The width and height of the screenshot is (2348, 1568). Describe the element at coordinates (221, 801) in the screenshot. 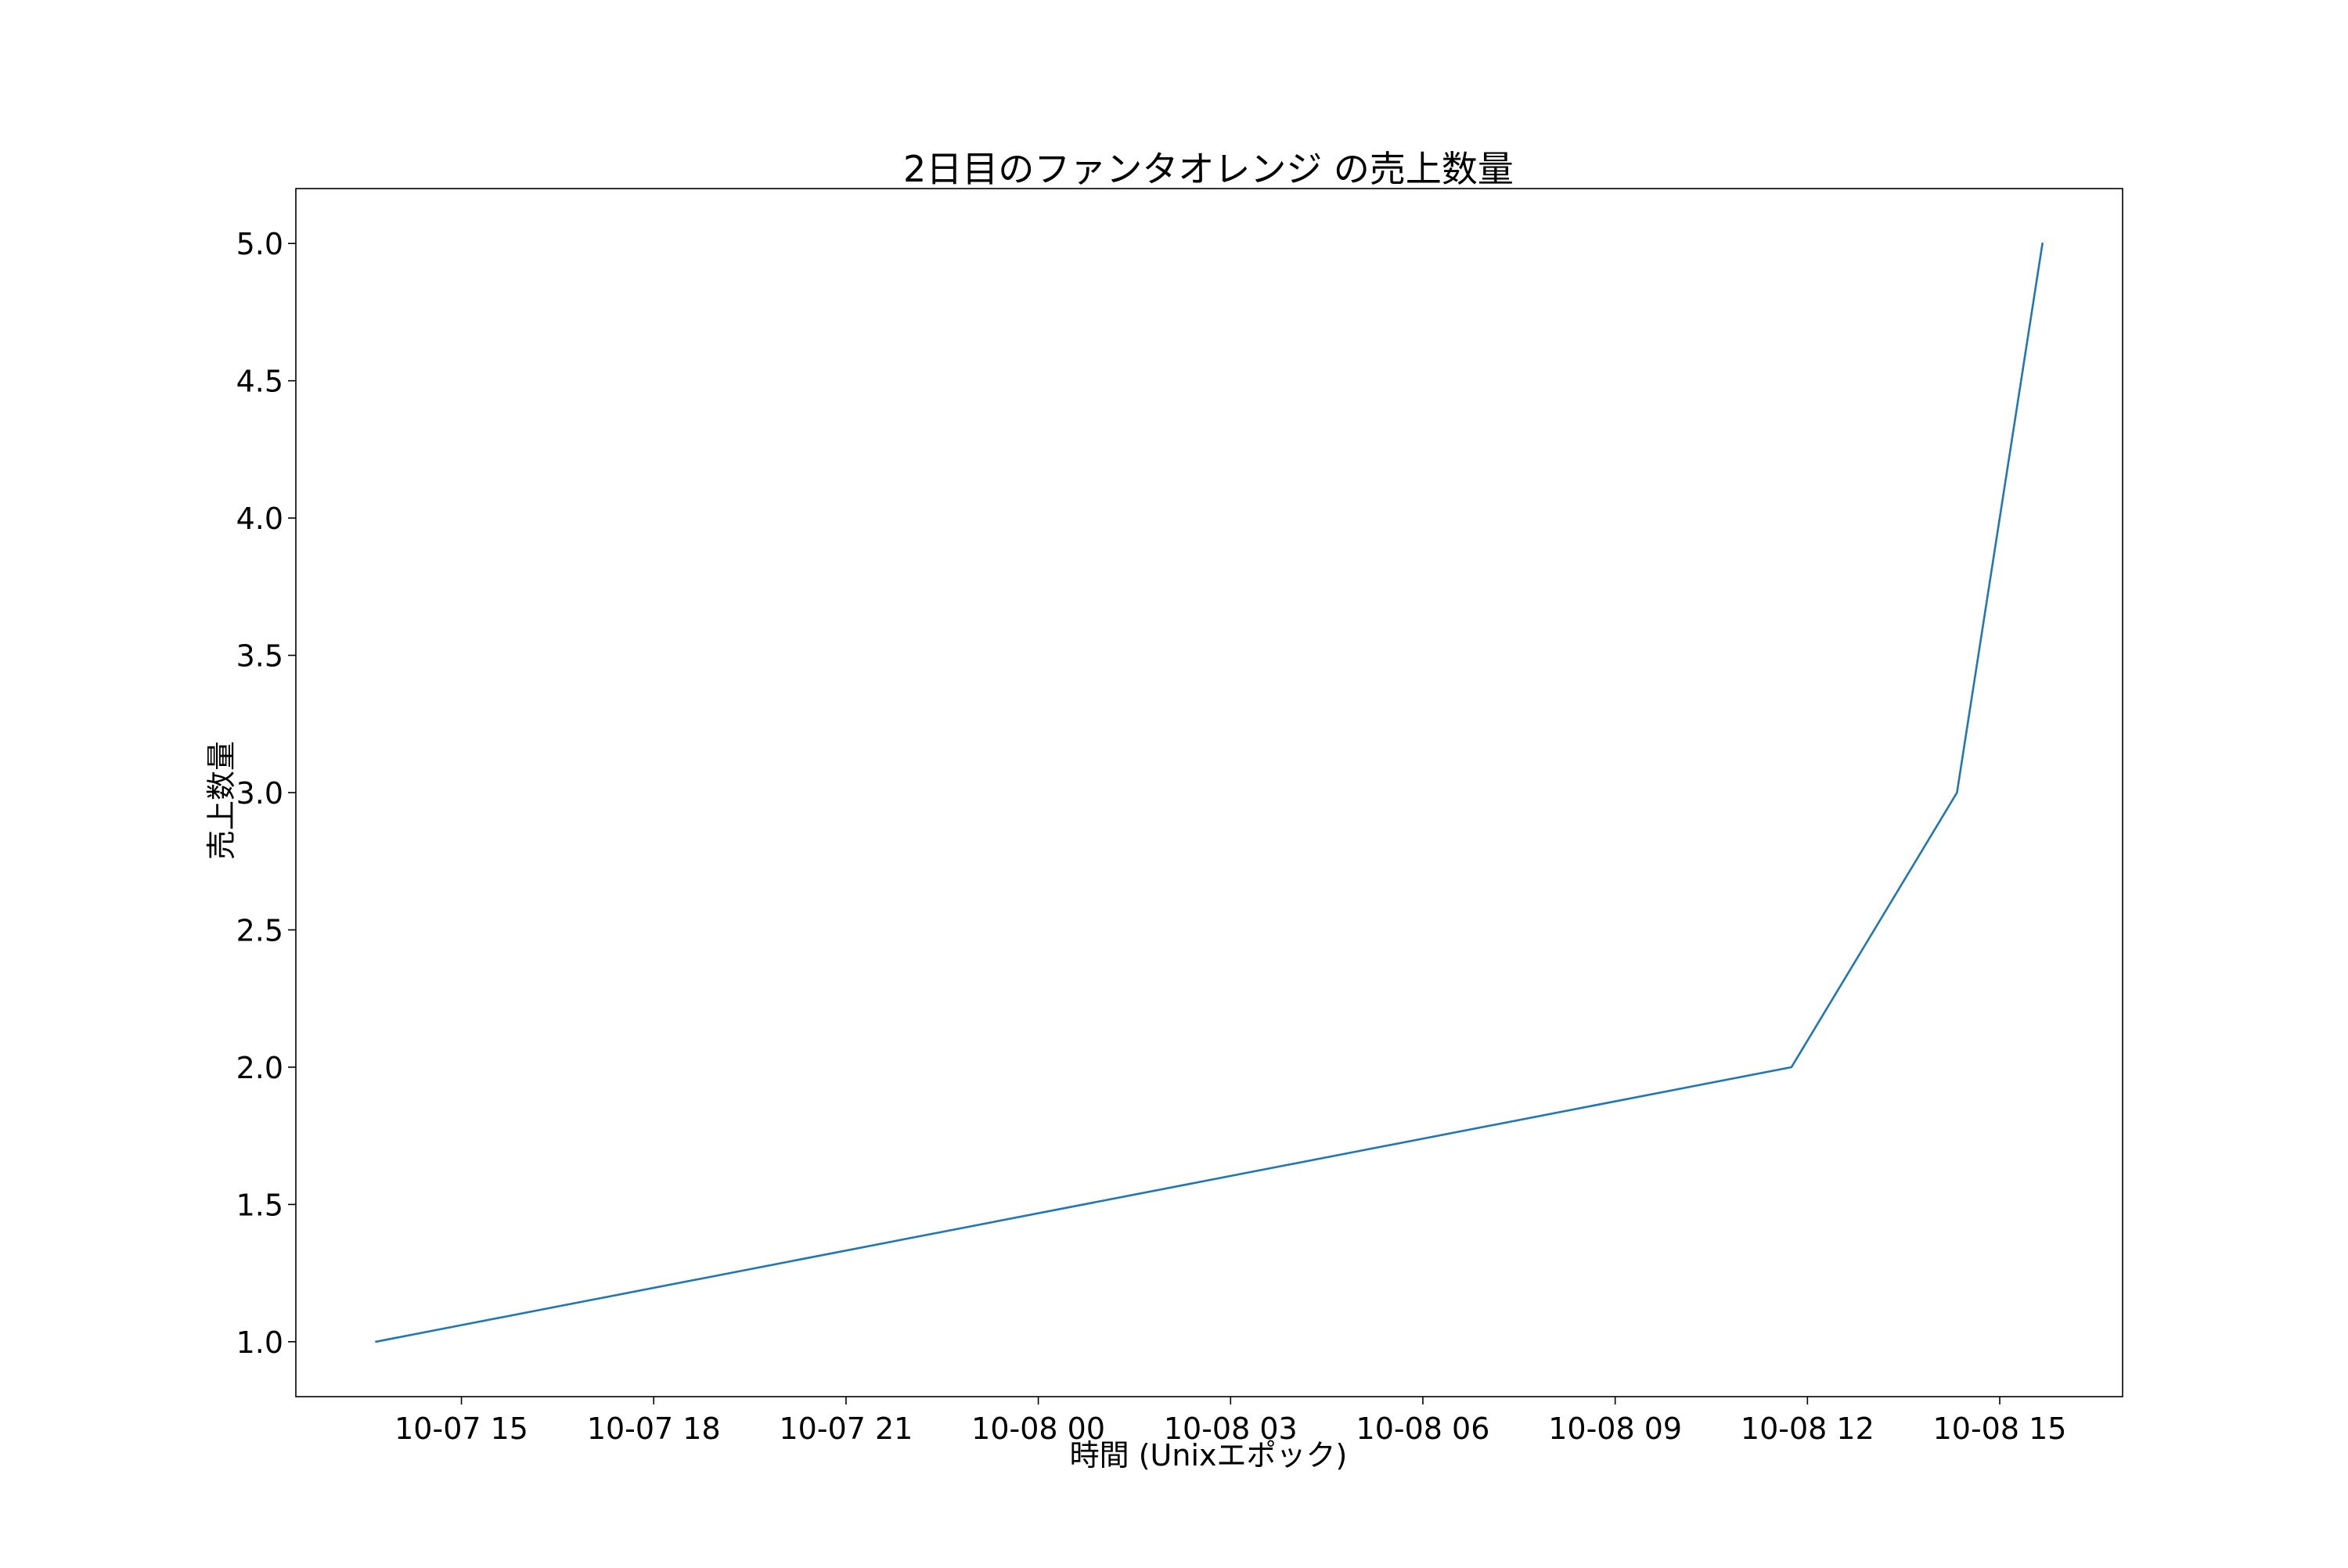

I see `y-axis-label: 売上数量` at that location.